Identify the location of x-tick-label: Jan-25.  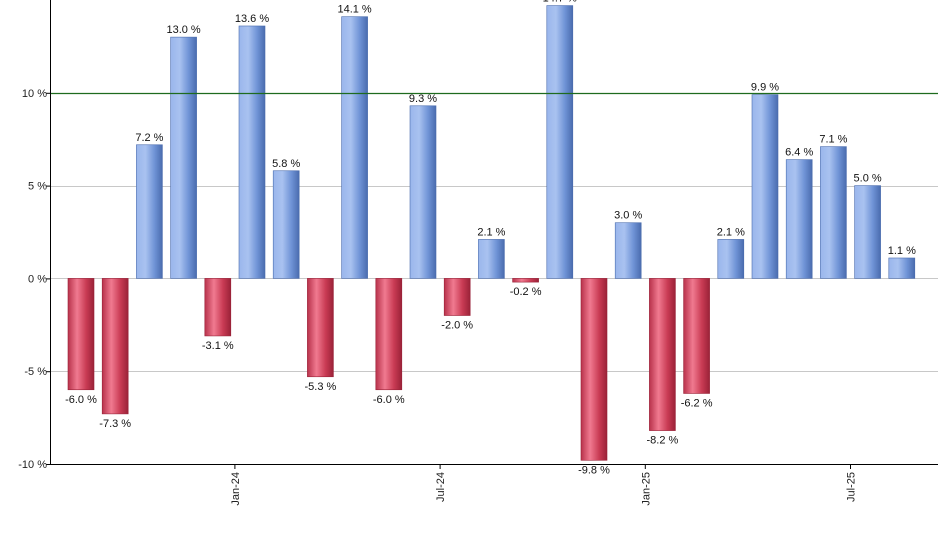
(646, 489).